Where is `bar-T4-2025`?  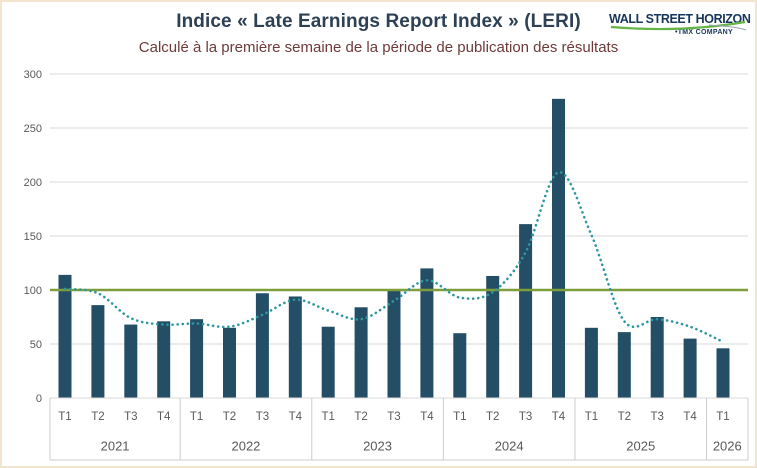 bar-T4-2025 is located at coordinates (690, 368).